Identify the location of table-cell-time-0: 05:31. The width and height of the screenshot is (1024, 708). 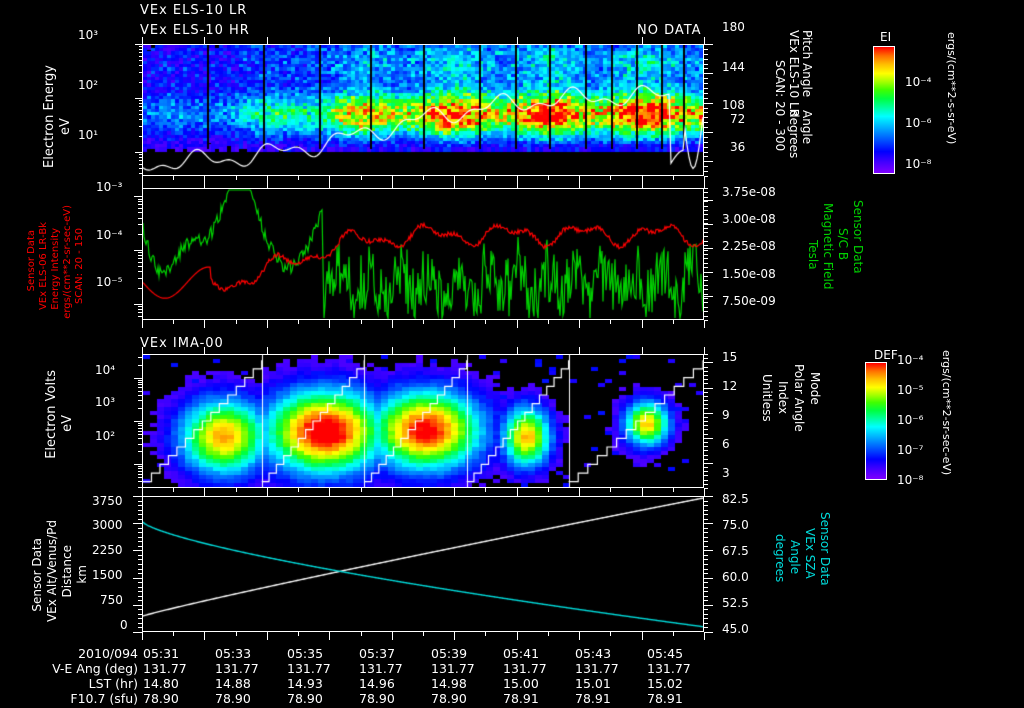
(161, 653).